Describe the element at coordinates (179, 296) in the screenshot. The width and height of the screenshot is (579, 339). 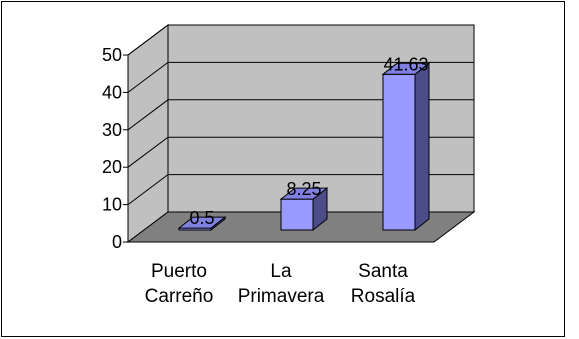
I see `category-label-line: Carreño` at that location.